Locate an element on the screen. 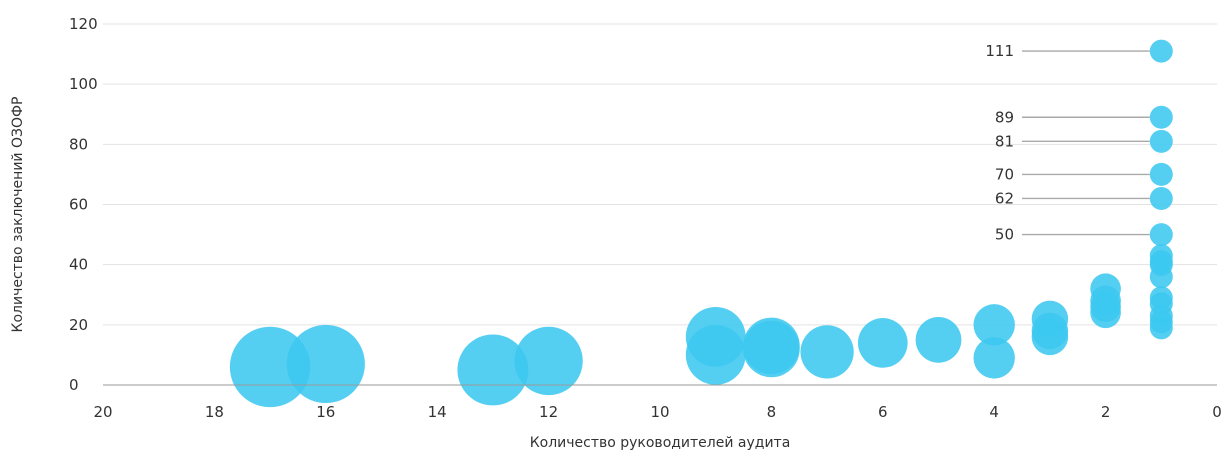  callout-label: 111 is located at coordinates (999, 51).